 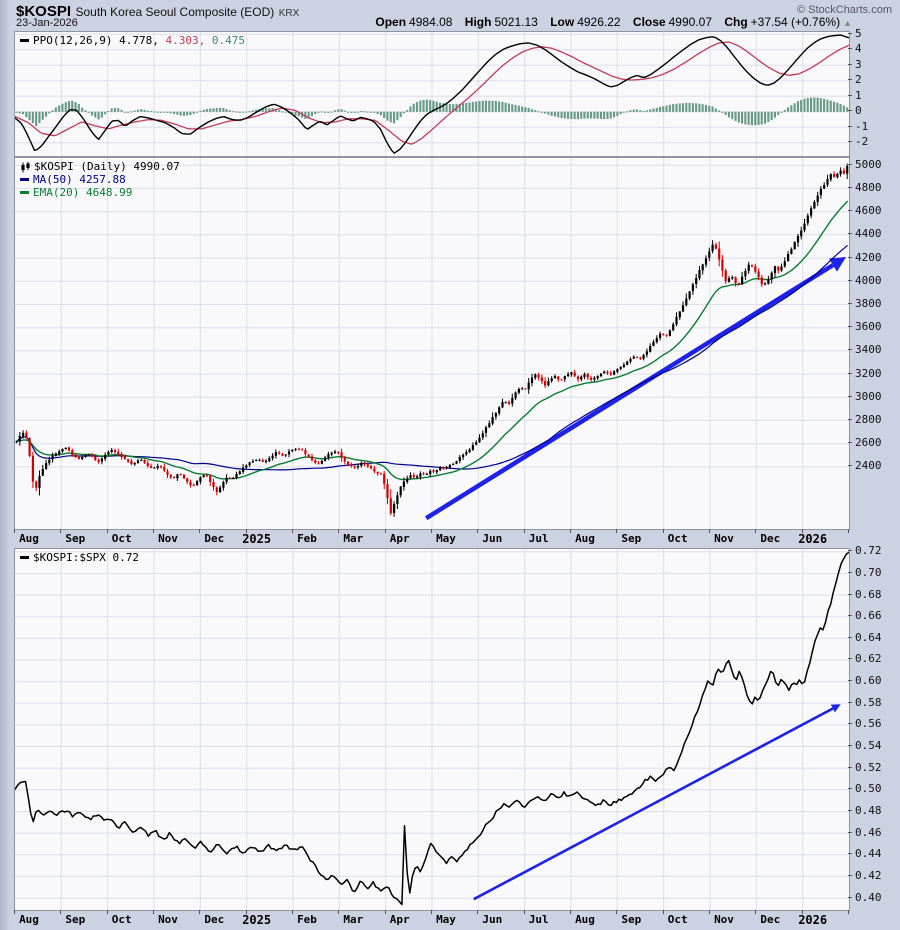 What do you see at coordinates (121, 919) in the screenshot?
I see `month-label: Oct` at bounding box center [121, 919].